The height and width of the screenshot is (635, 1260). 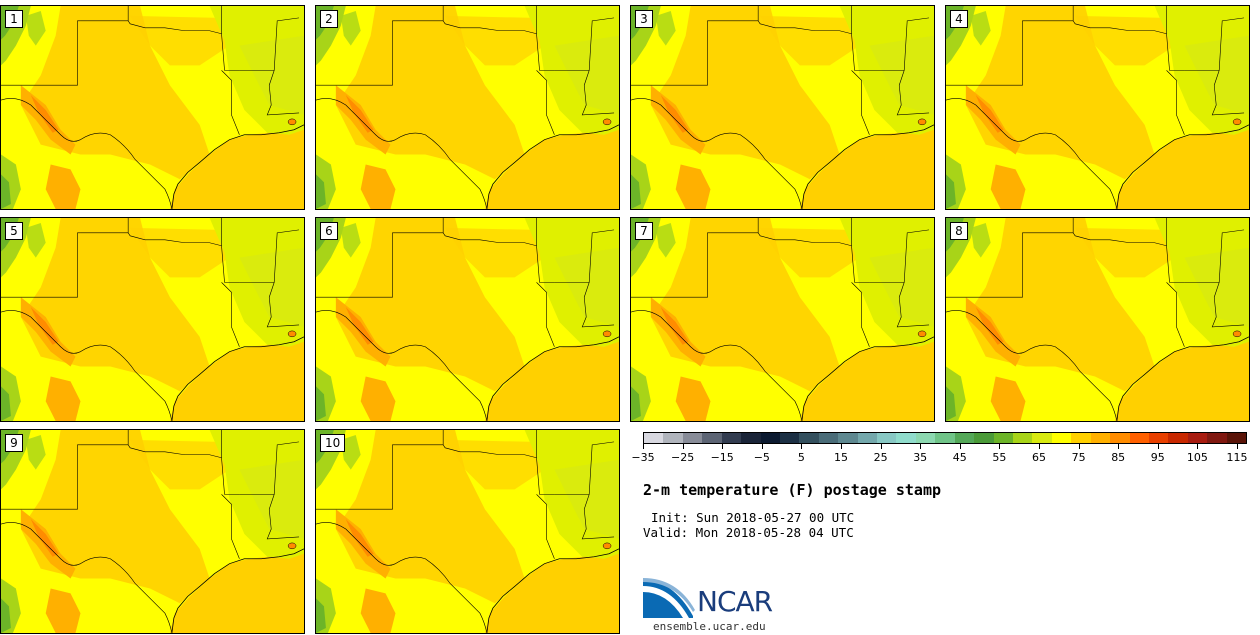 I want to click on valid-time: Valid: Mon 2018-05-28 04 UTC, so click(x=748, y=532).